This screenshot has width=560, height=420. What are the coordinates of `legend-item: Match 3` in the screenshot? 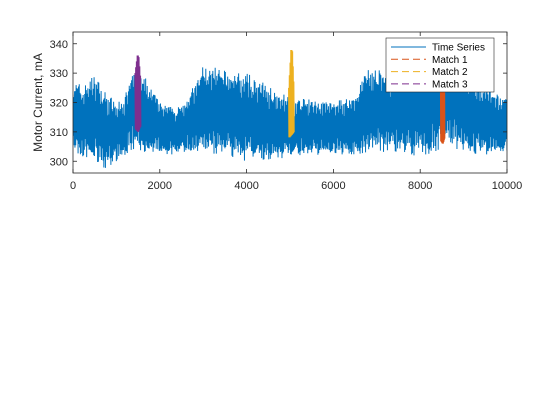 It's located at (429, 84).